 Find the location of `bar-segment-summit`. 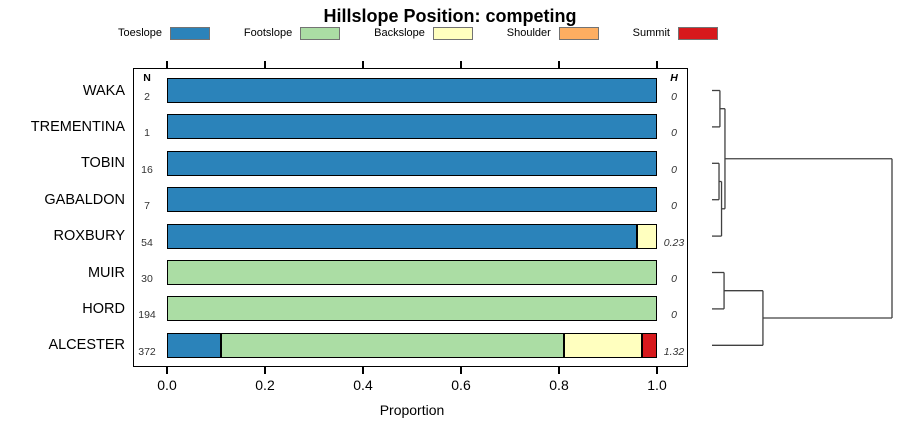

bar-segment-summit is located at coordinates (649, 345).